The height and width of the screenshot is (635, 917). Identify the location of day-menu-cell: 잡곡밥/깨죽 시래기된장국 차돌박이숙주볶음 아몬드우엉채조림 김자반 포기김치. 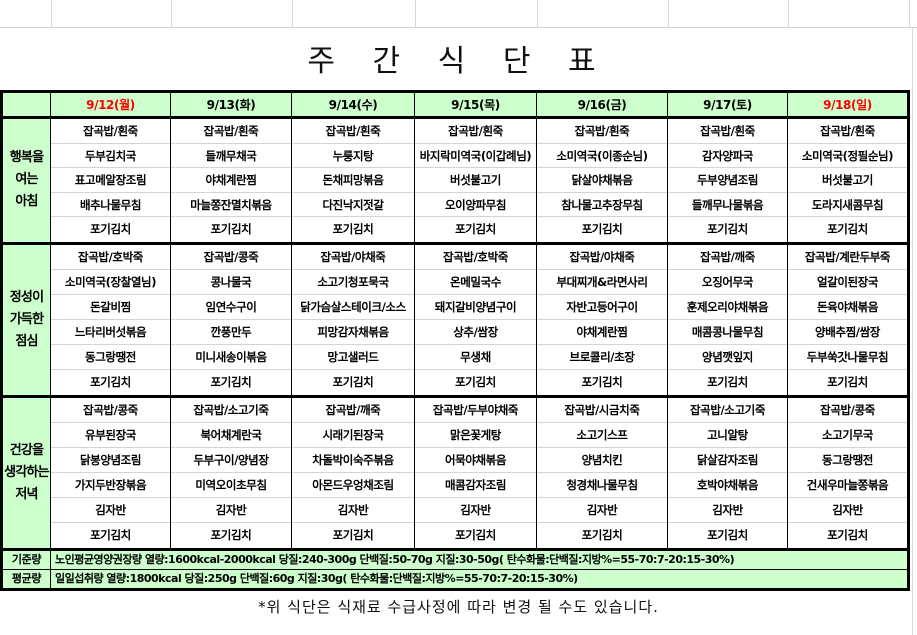
(353, 473).